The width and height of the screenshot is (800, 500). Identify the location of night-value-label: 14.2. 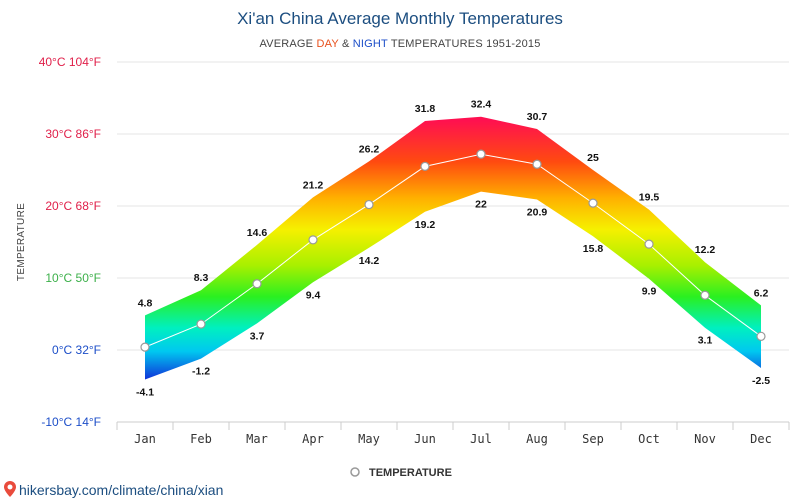
(369, 261).